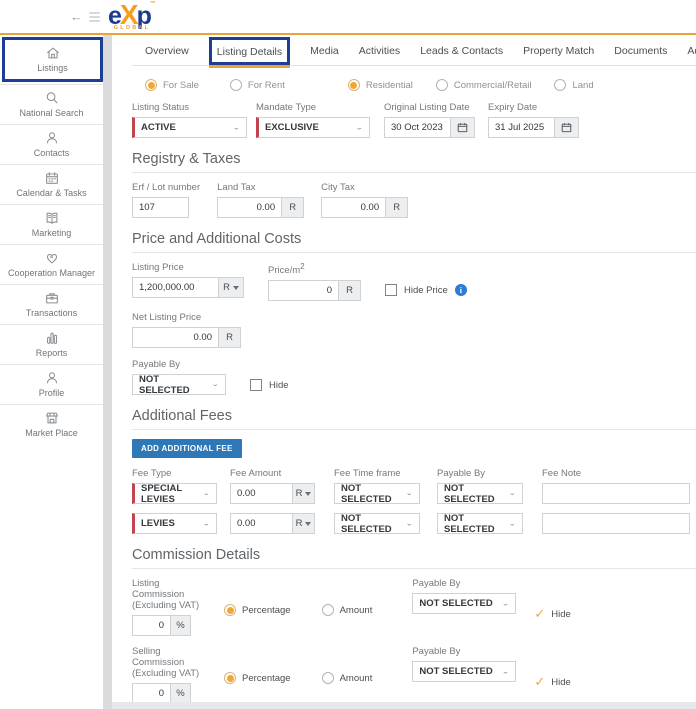  Describe the element at coordinates (414, 419) in the screenshot. I see `additional-fees-heading: Additional Fees` at that location.